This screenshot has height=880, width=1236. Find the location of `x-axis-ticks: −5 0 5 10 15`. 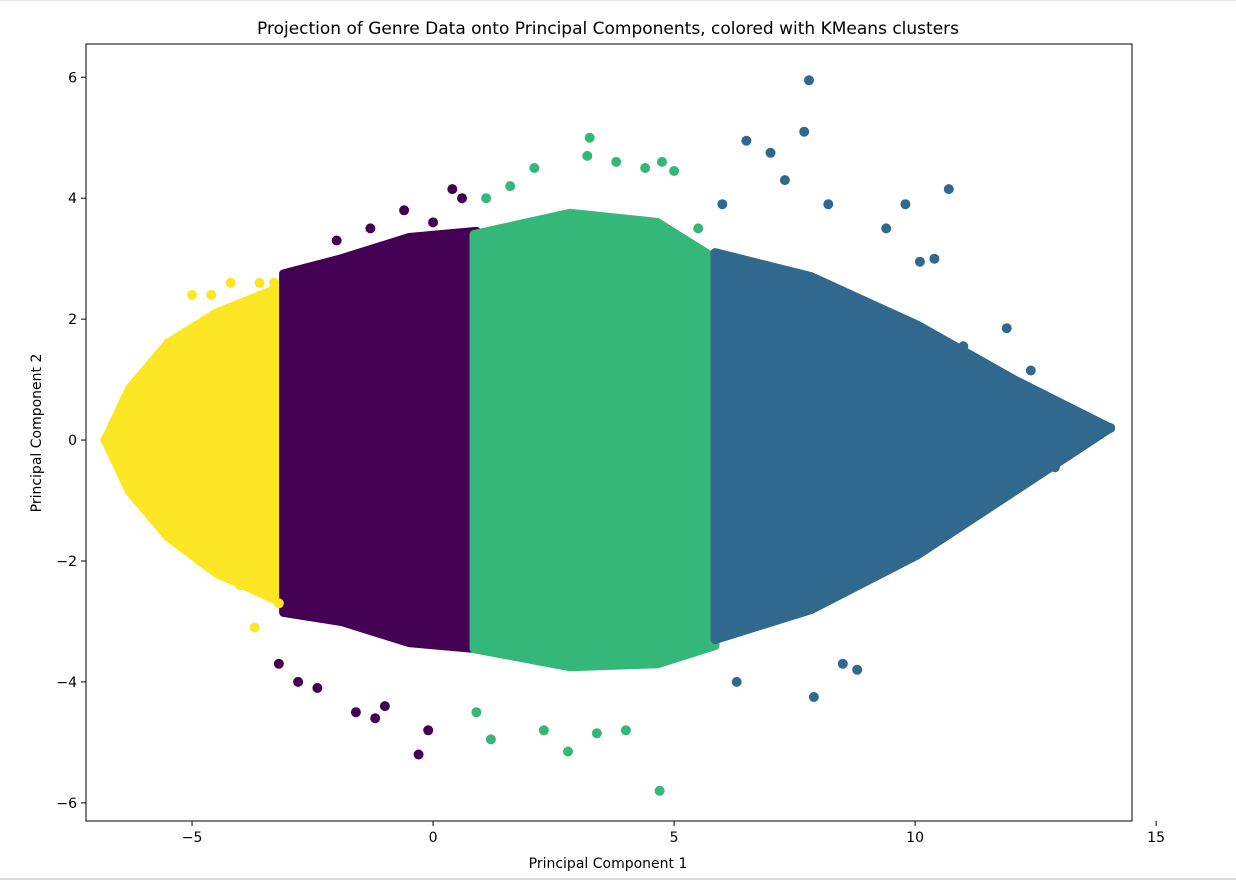

x-axis-ticks: −5 0 5 10 15 is located at coordinates (673, 833).